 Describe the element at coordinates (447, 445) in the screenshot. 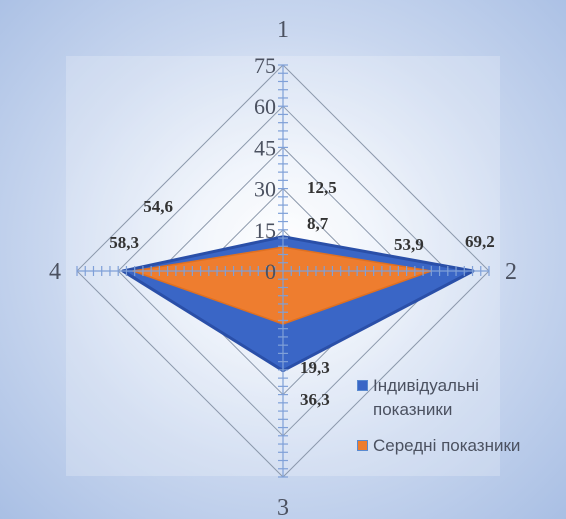

I see `legend-label-average: Середні показники` at that location.